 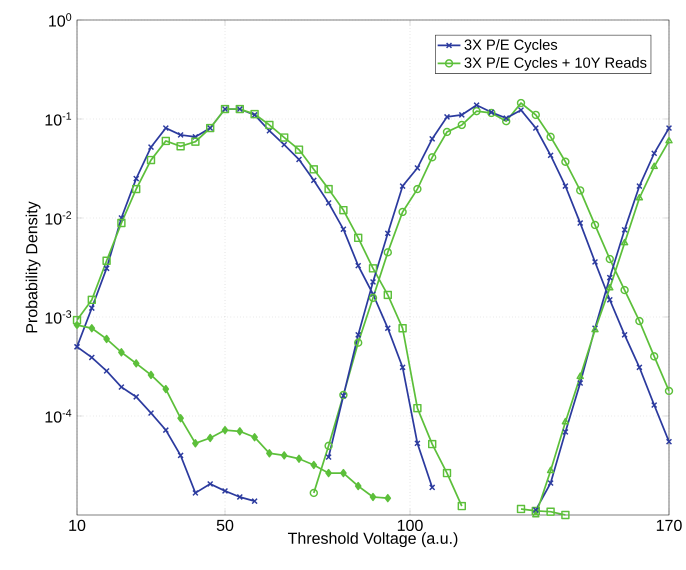 I want to click on x-tick-label: 100, so click(x=410, y=526).